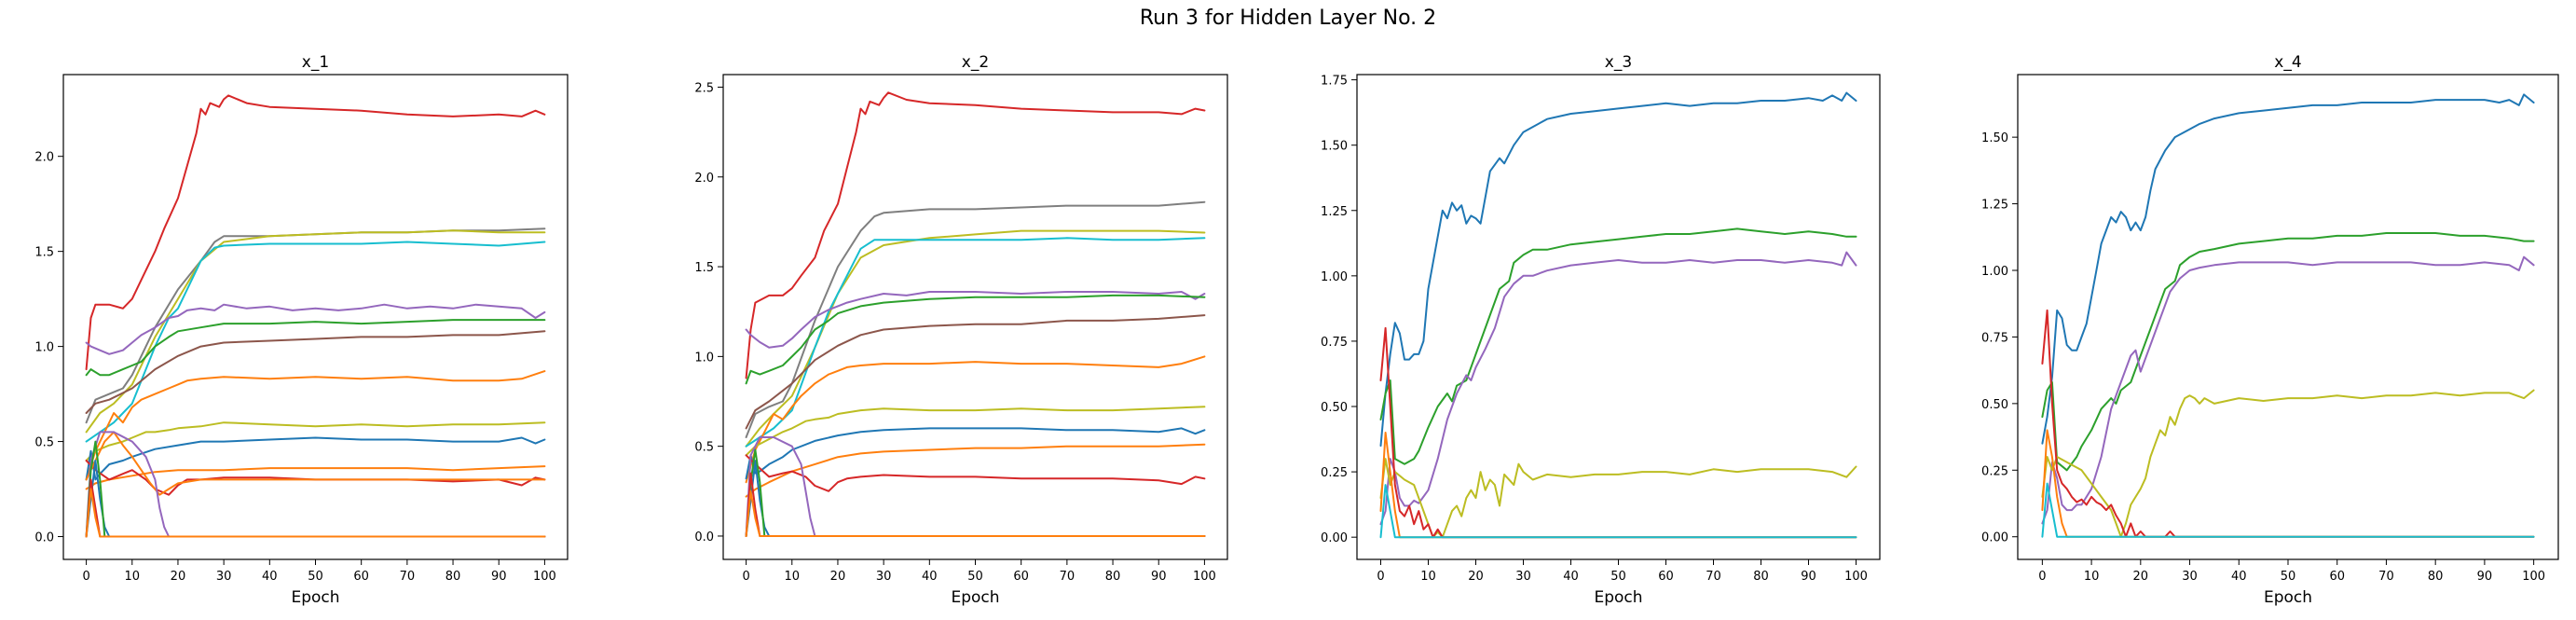 This screenshot has height=620, width=2576. Describe the element at coordinates (975, 62) in the screenshot. I see `panel-title: x_2` at that location.